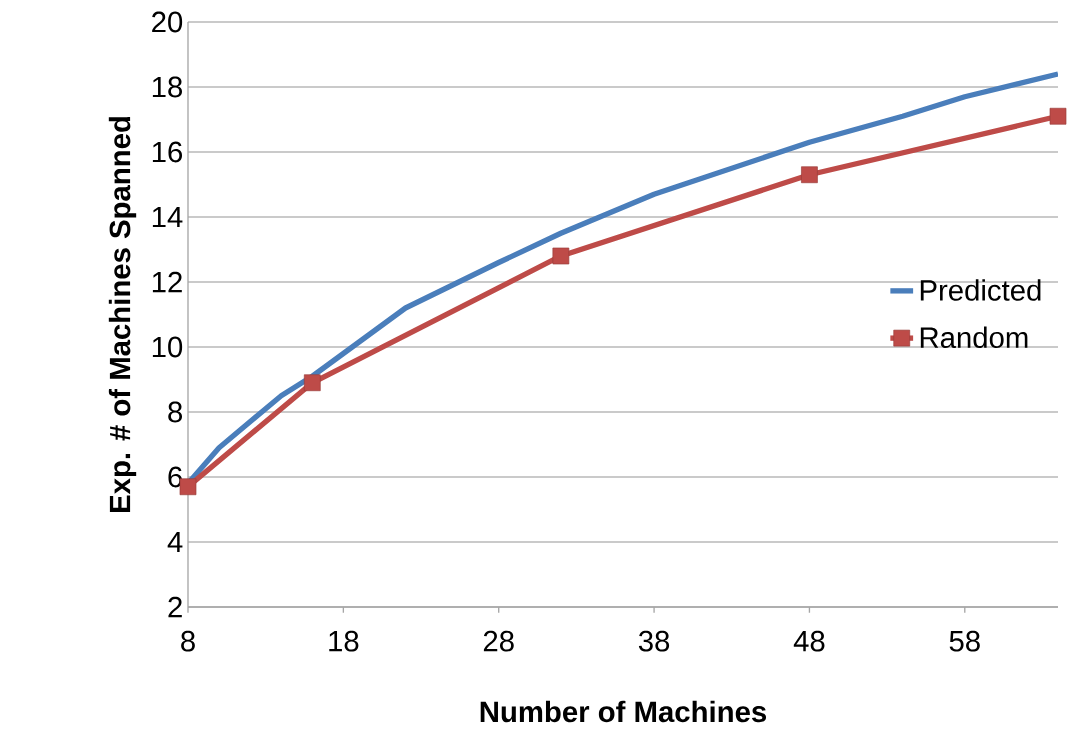  I want to click on y-tick-label: 16, so click(167, 152).